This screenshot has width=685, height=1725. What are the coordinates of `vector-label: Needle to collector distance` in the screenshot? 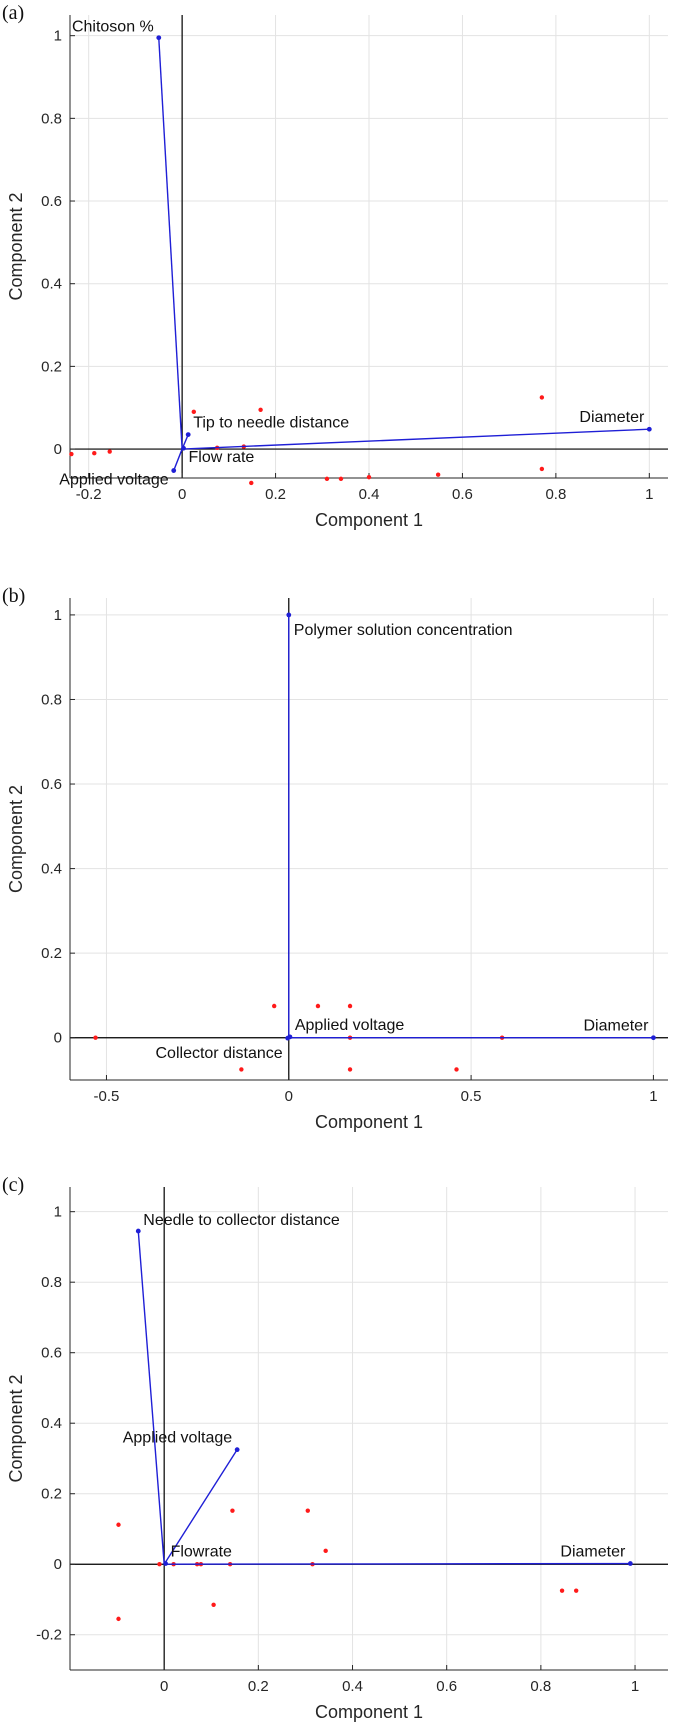 It's located at (241, 1220).